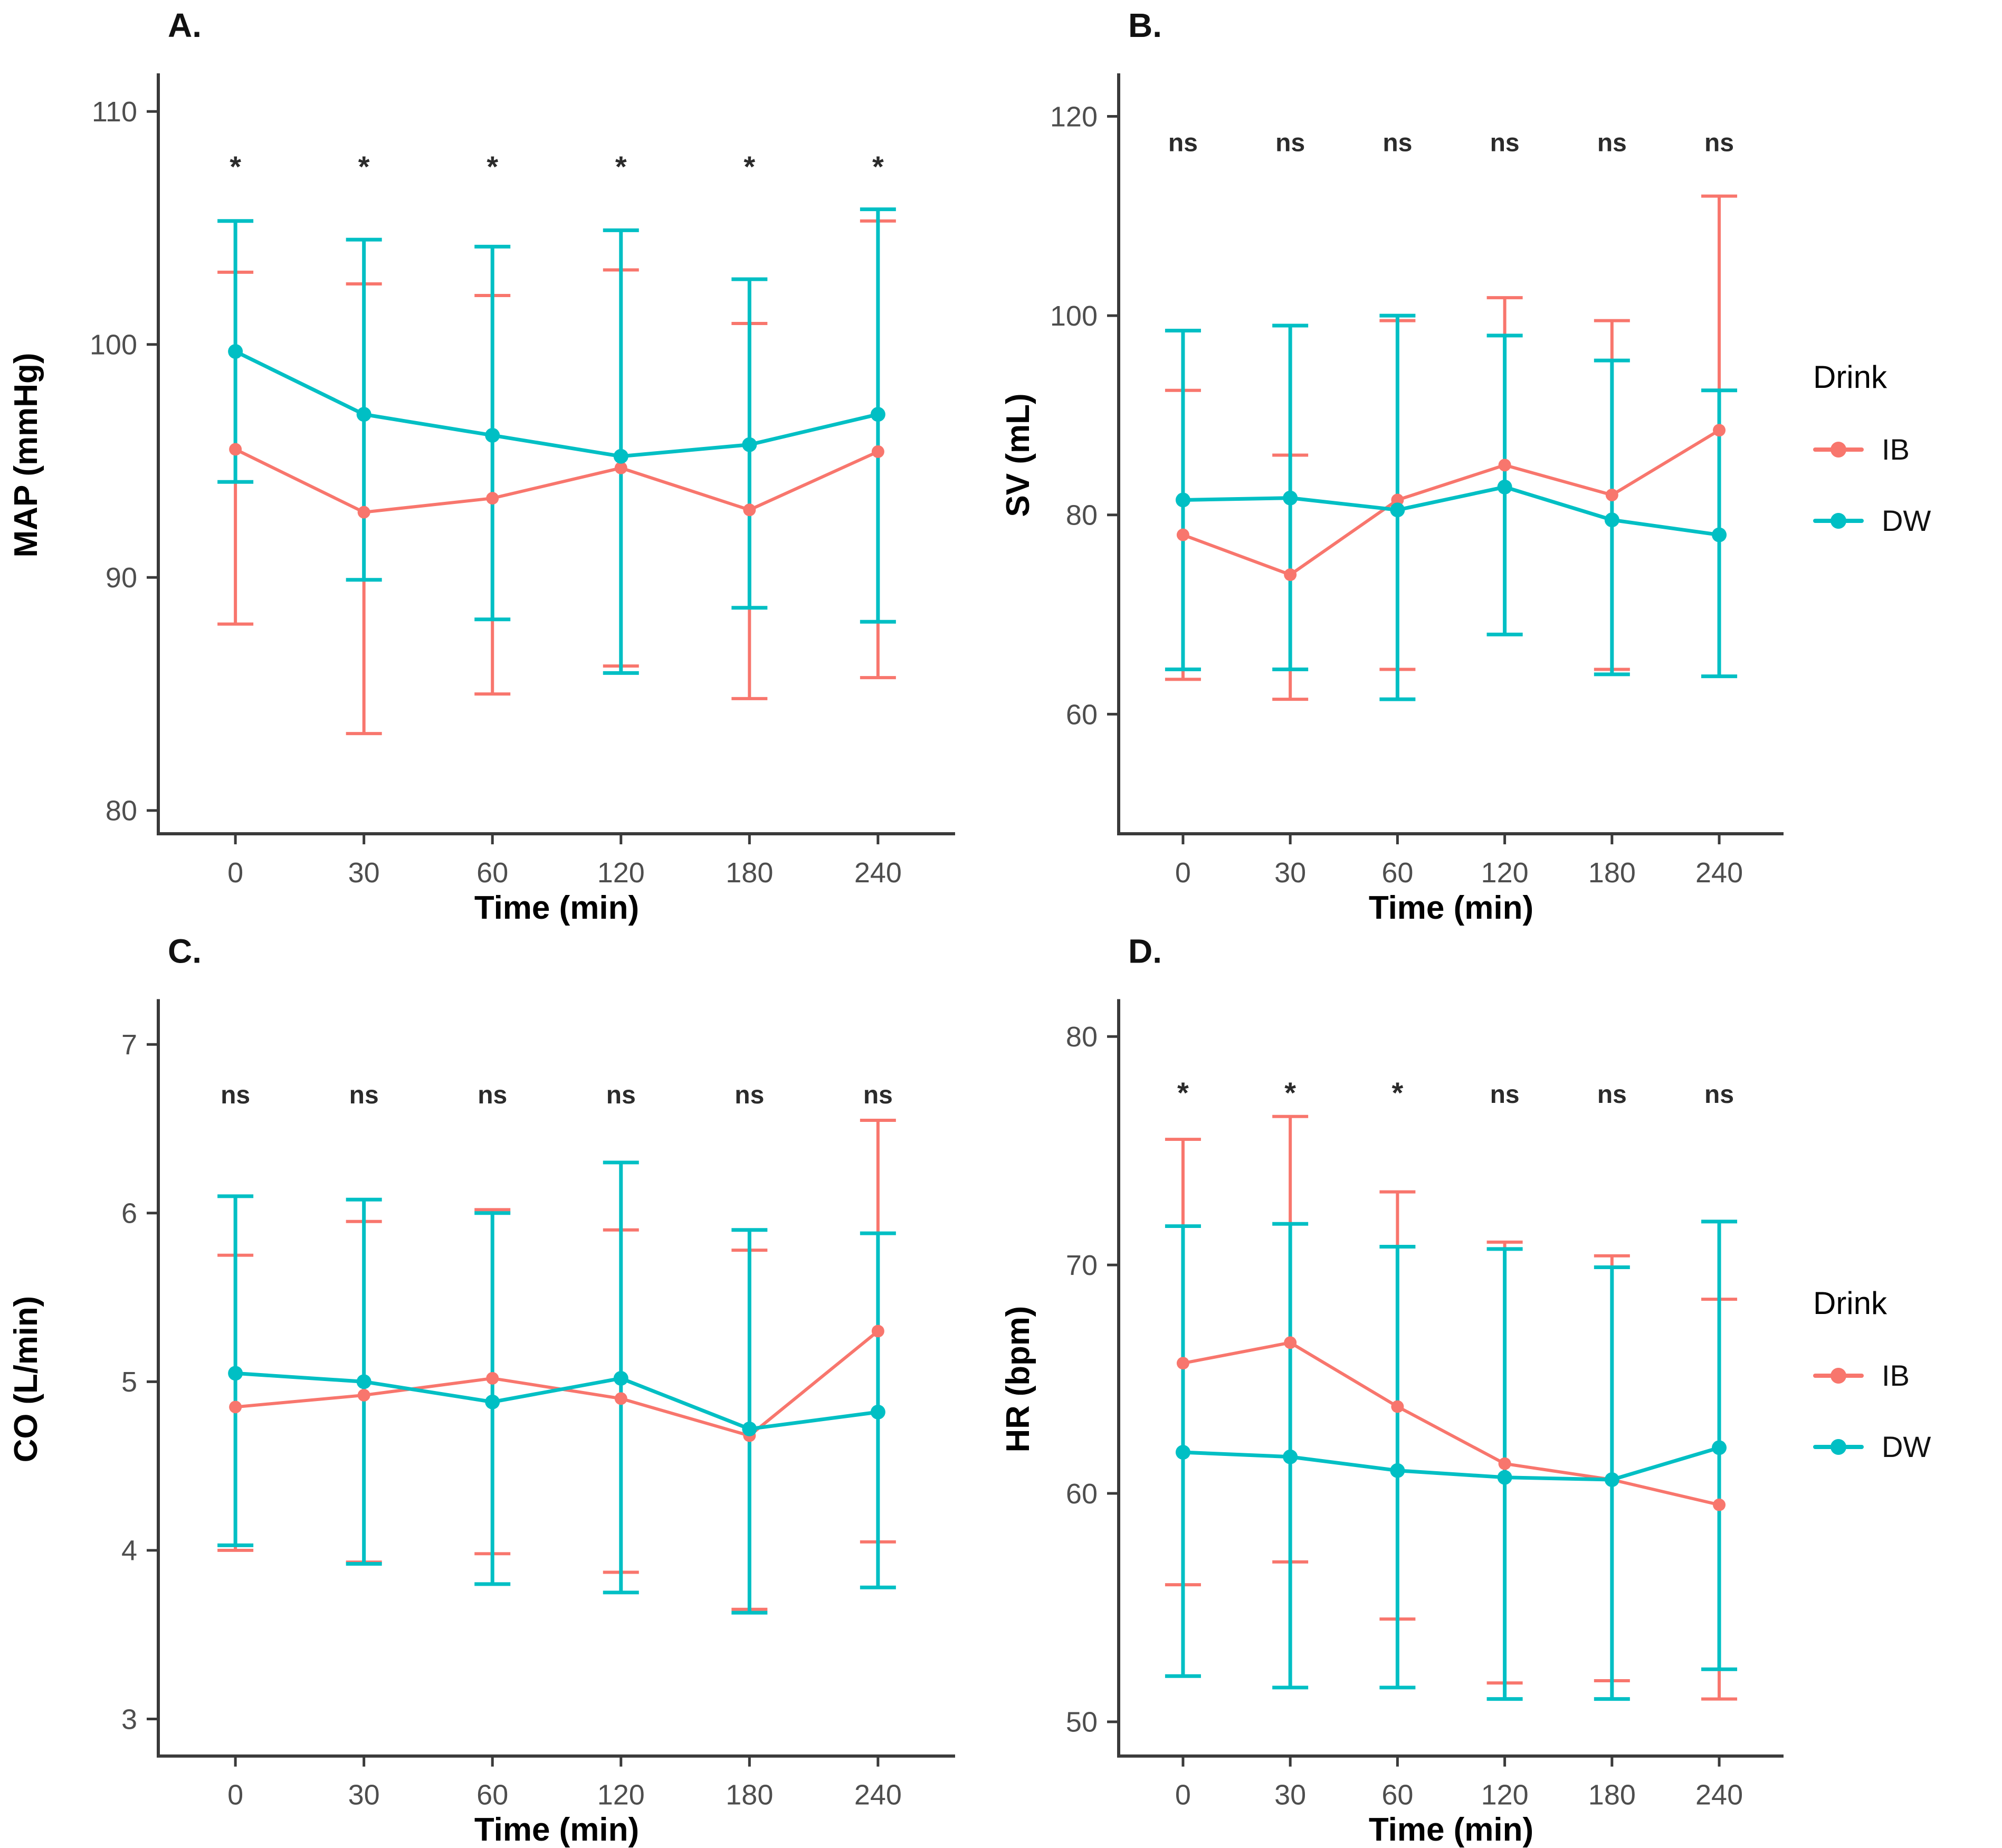 The width and height of the screenshot is (2002, 1848). Describe the element at coordinates (1838, 1376) in the screenshot. I see `ib-line-marker-icon` at that location.